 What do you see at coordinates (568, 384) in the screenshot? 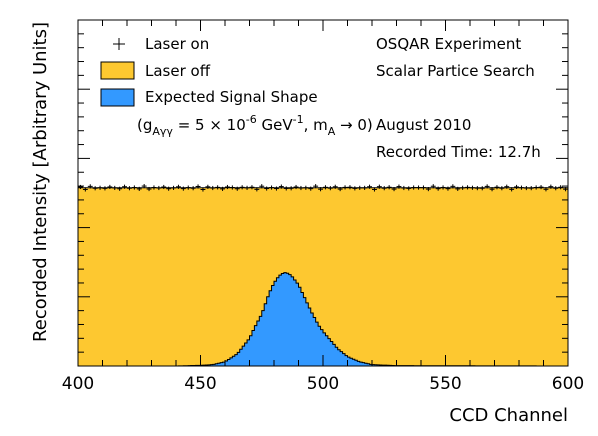
I see `x-tick-label: 600` at bounding box center [568, 384].